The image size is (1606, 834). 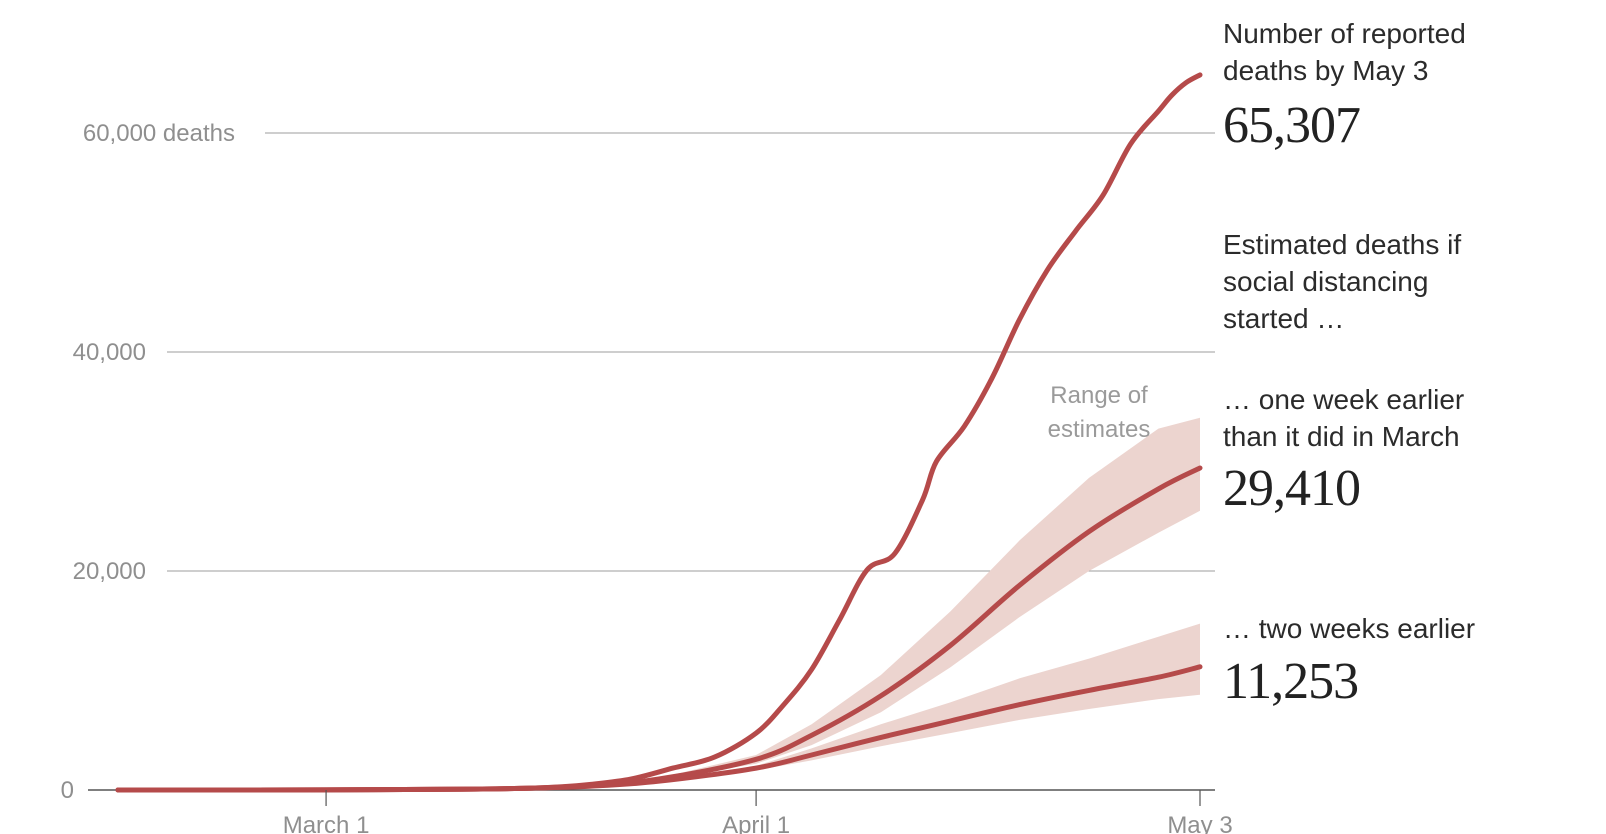 What do you see at coordinates (326, 823) in the screenshot?
I see `x-tick-label-0: March 1` at bounding box center [326, 823].